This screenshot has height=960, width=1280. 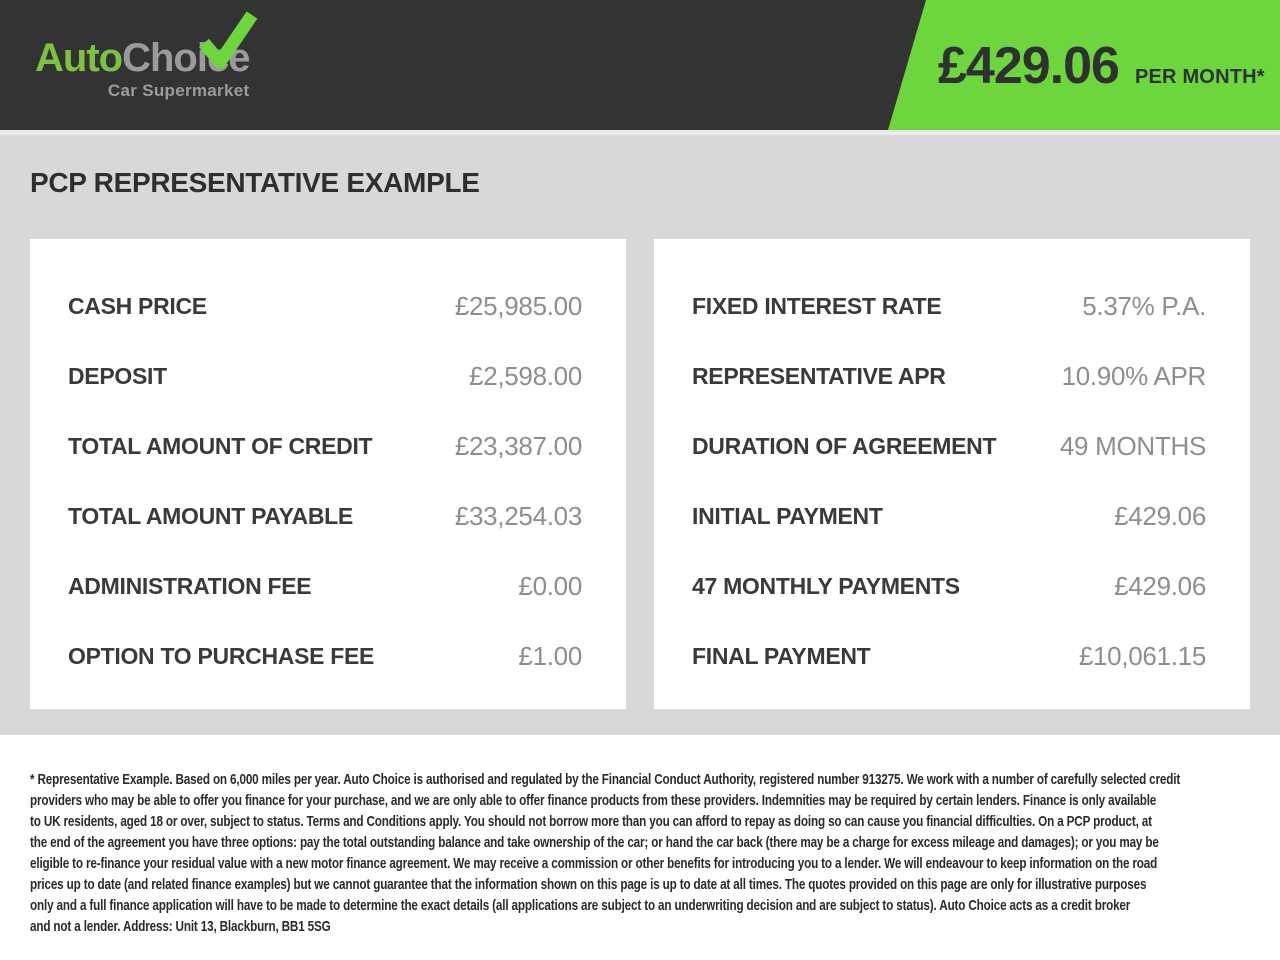 What do you see at coordinates (826, 585) in the screenshot?
I see `finance-label: 47 MONTHLY PAYMENTS` at bounding box center [826, 585].